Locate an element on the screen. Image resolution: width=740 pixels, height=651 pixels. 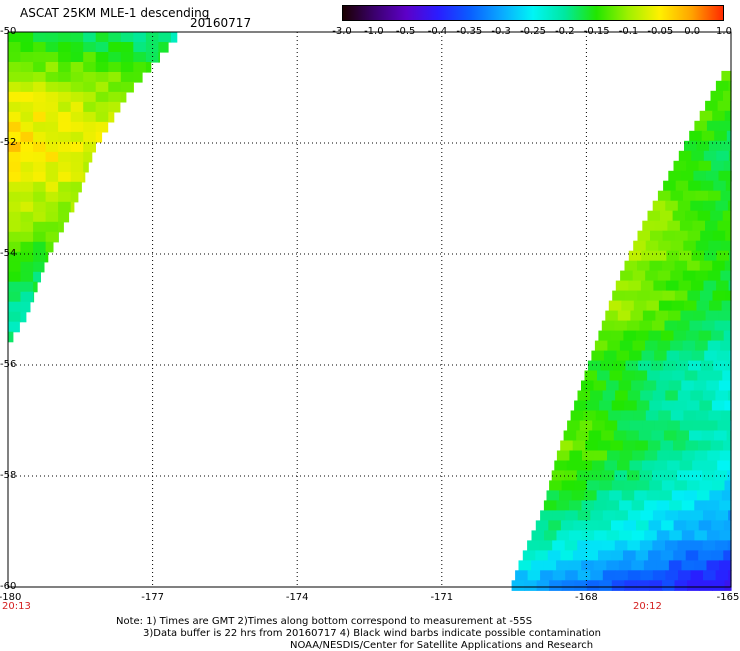
latitude-label: -58 is located at coordinates (8, 475).